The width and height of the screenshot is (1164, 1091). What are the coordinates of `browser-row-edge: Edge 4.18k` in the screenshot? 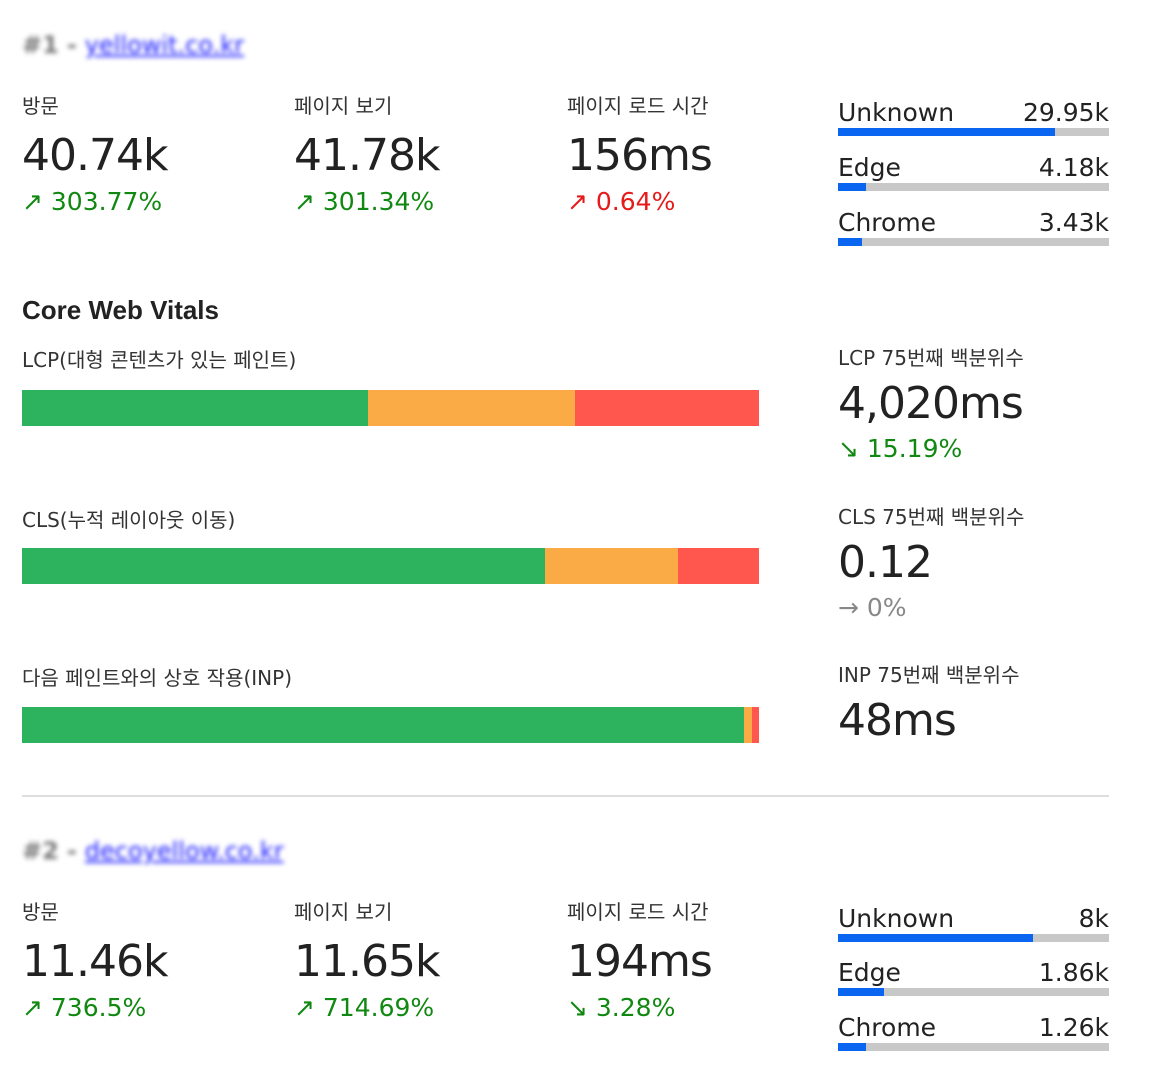 It's located at (973, 172).